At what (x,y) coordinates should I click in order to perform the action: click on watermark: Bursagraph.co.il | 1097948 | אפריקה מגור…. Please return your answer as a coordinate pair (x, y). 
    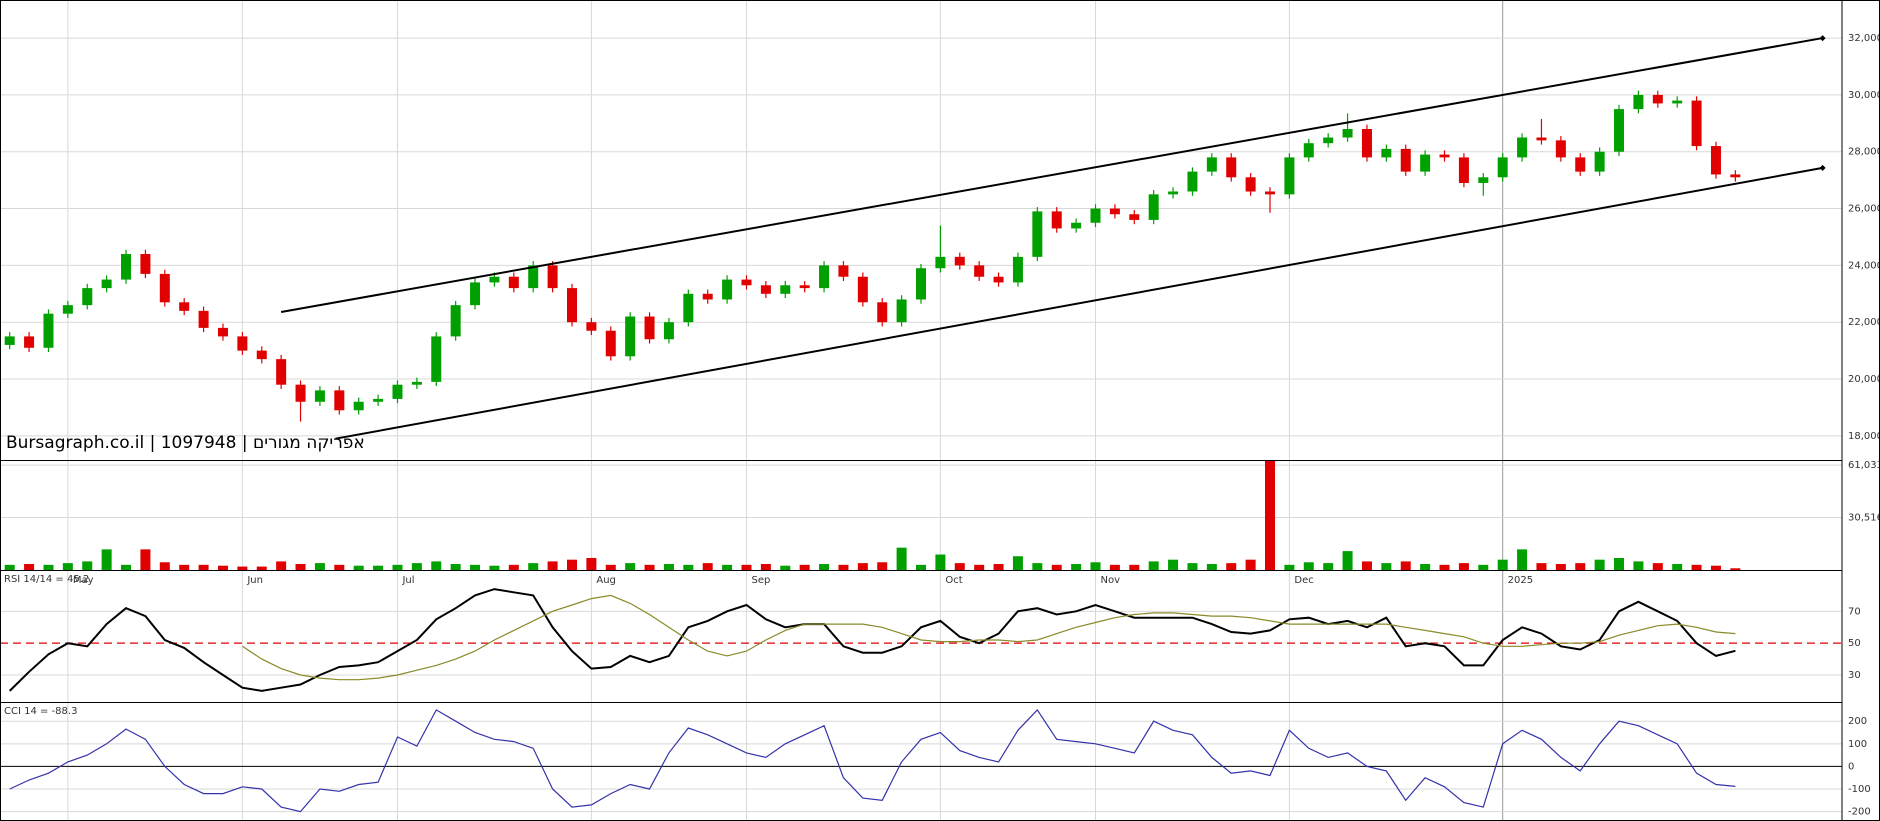
    Looking at the image, I should click on (185, 443).